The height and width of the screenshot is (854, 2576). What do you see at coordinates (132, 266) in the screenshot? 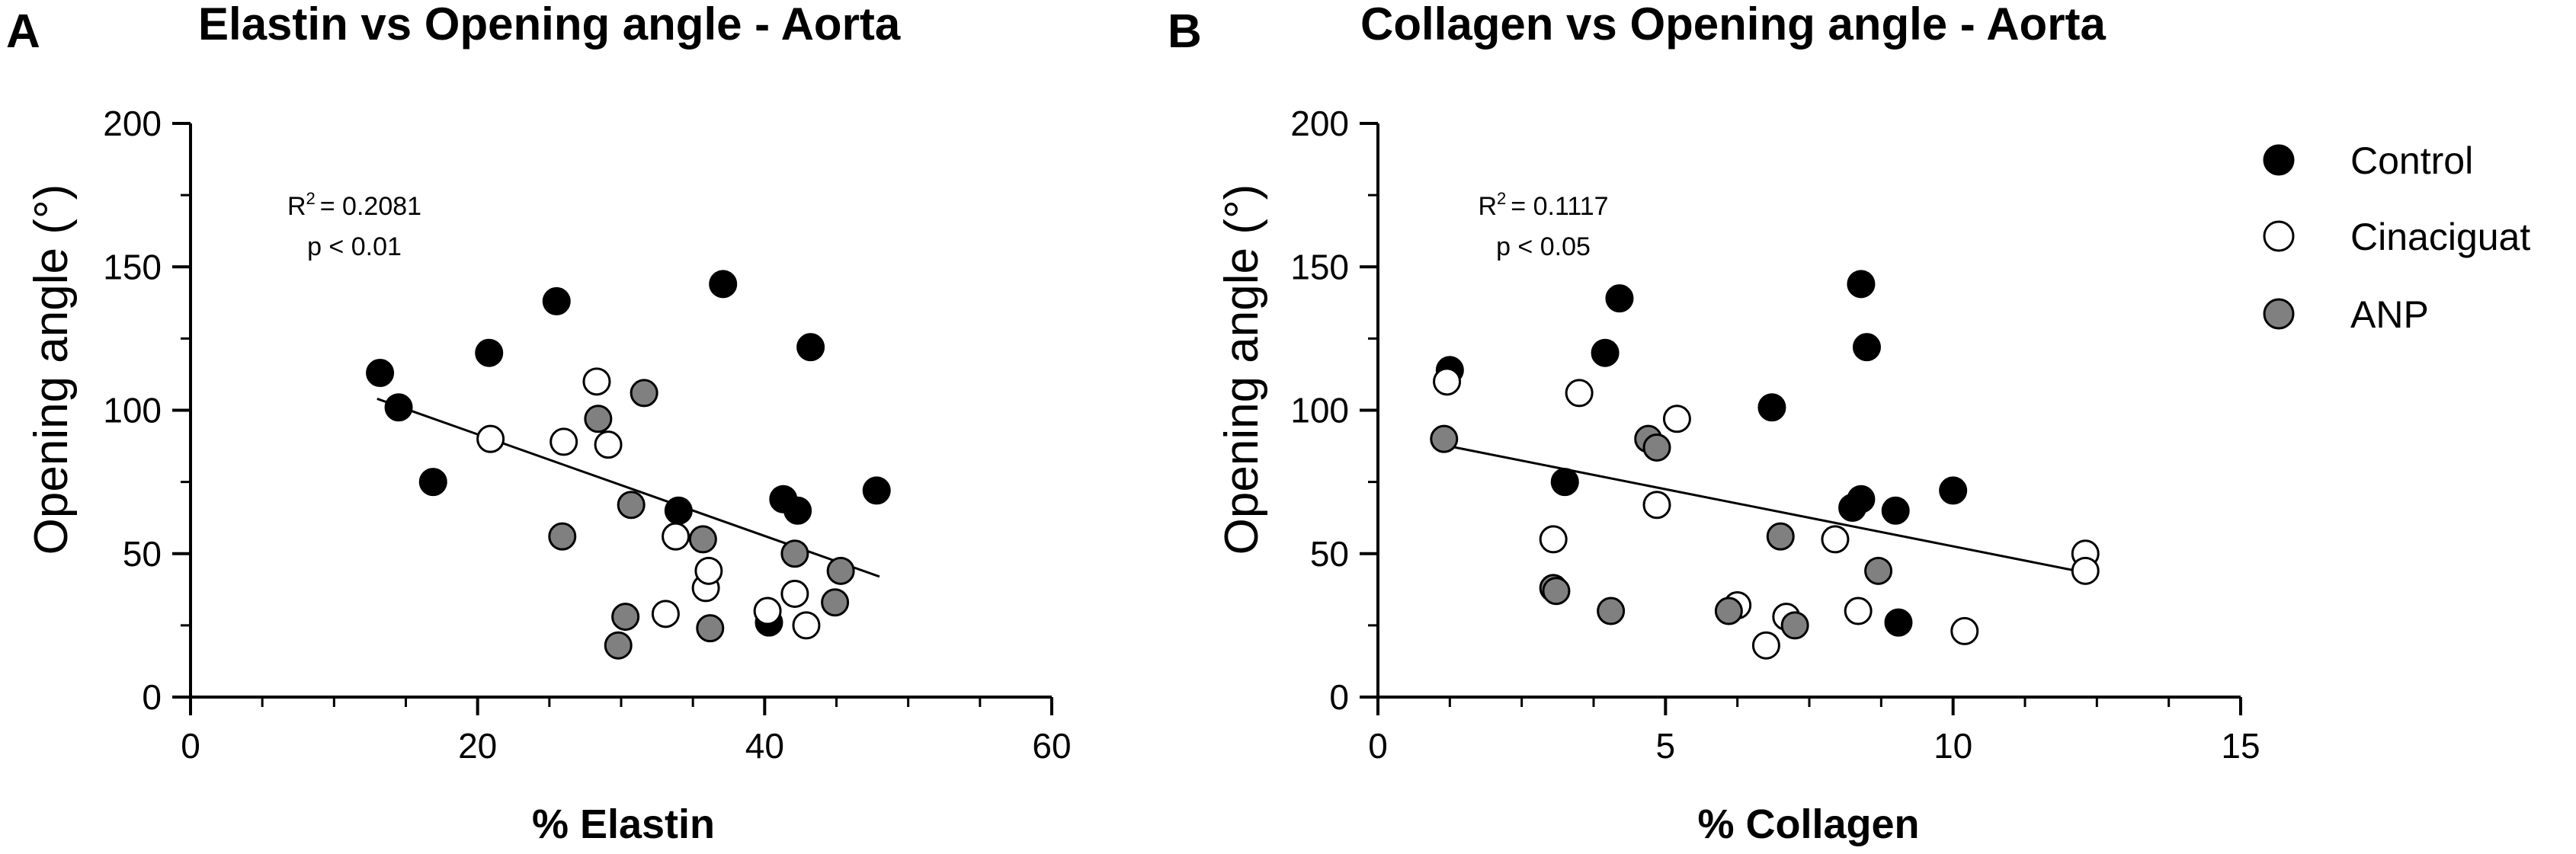
I see `panel-a-y-tick-label: 150` at bounding box center [132, 266].